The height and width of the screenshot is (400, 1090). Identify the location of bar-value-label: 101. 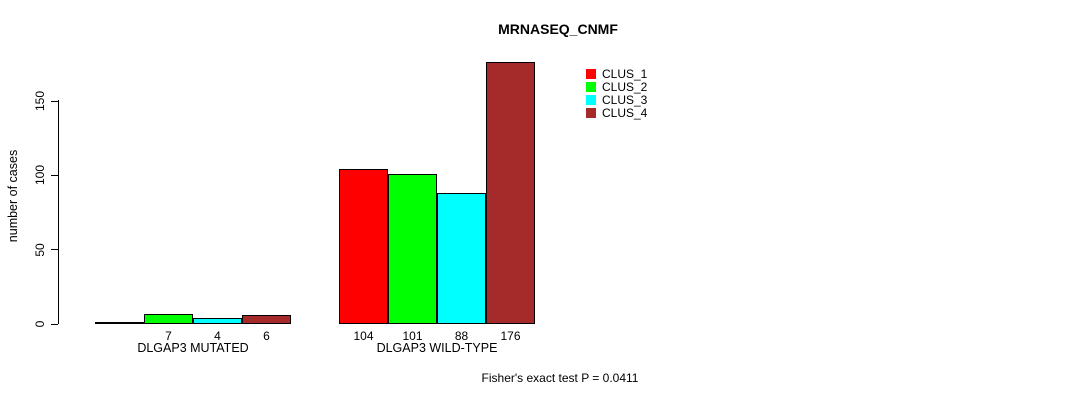
(412, 336).